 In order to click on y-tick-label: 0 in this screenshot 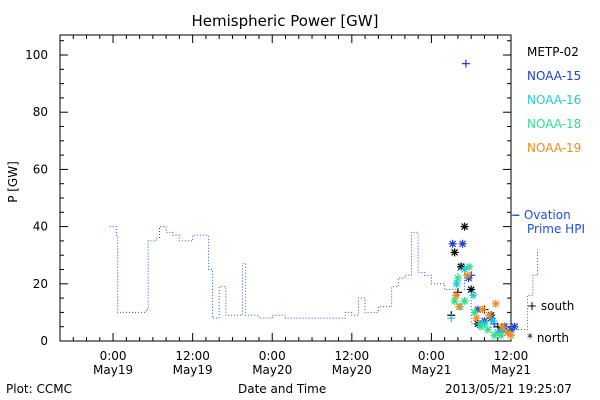, I will do `click(44, 341)`.